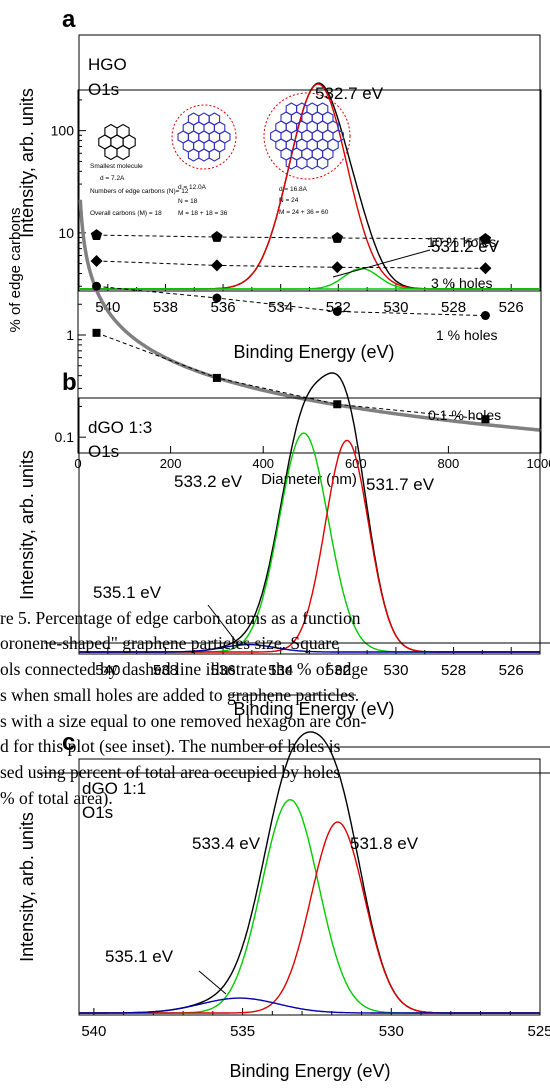 The height and width of the screenshot is (1089, 550). What do you see at coordinates (69, 382) in the screenshot?
I see `panel-b-letter: b` at bounding box center [69, 382].